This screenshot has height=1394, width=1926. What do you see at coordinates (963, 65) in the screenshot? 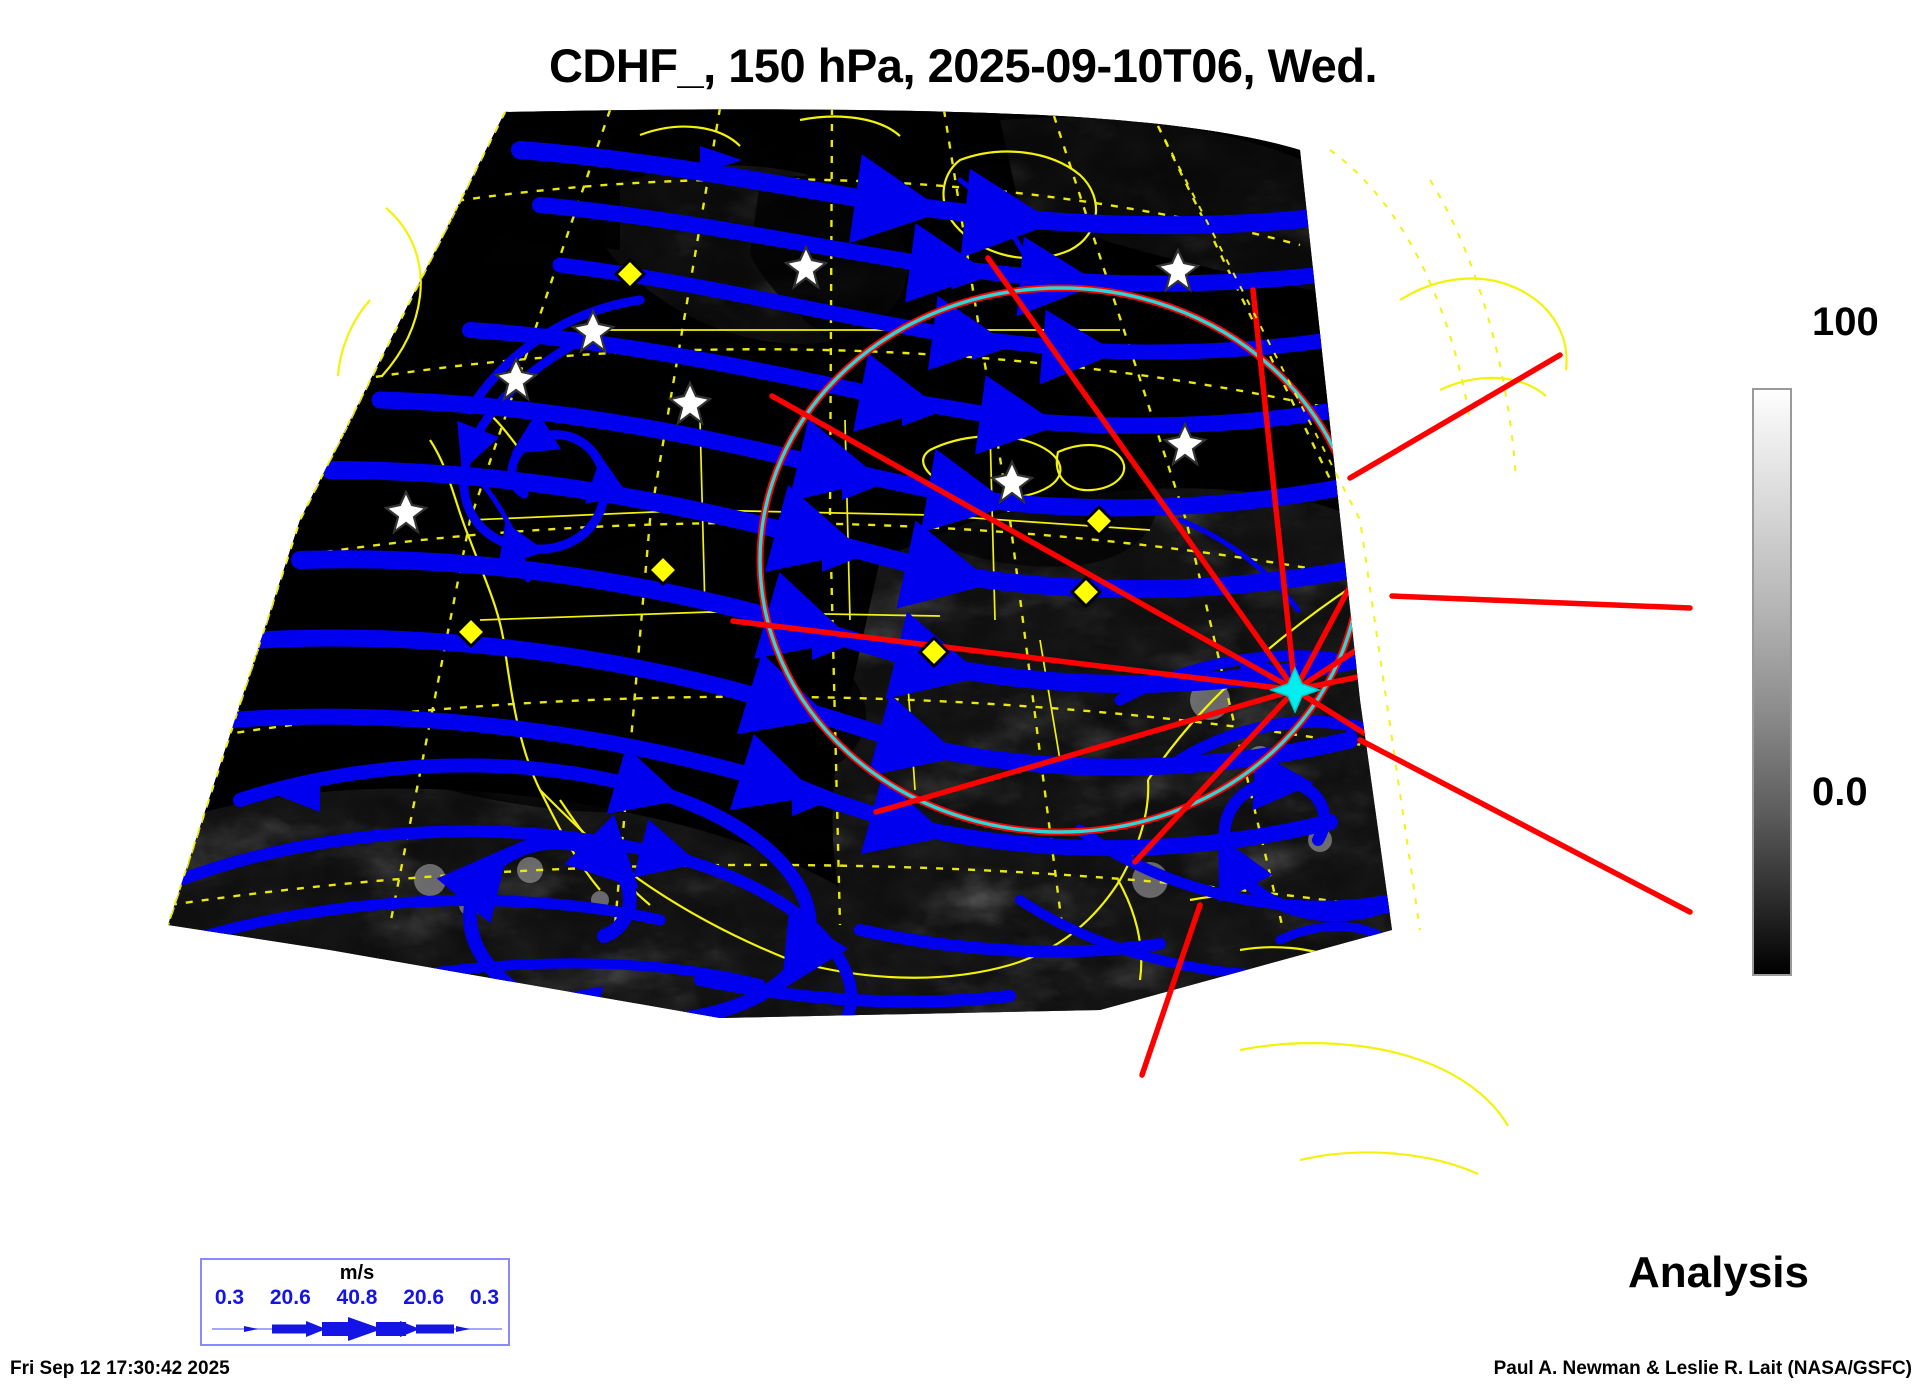
I see `page-title: CDHF_, 150 hPa, 2025-09-10T06, Wed.` at bounding box center [963, 65].